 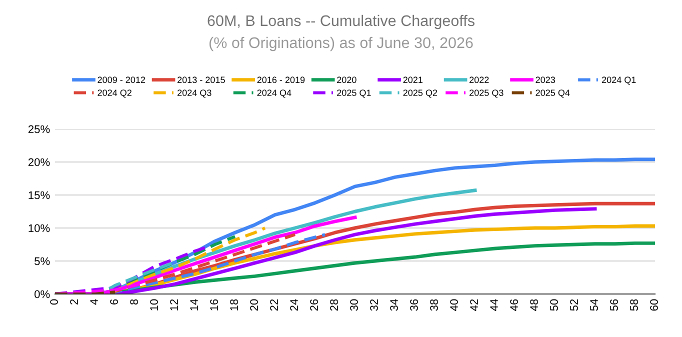 I want to click on legend-label: 2024 Q3, so click(x=195, y=94).